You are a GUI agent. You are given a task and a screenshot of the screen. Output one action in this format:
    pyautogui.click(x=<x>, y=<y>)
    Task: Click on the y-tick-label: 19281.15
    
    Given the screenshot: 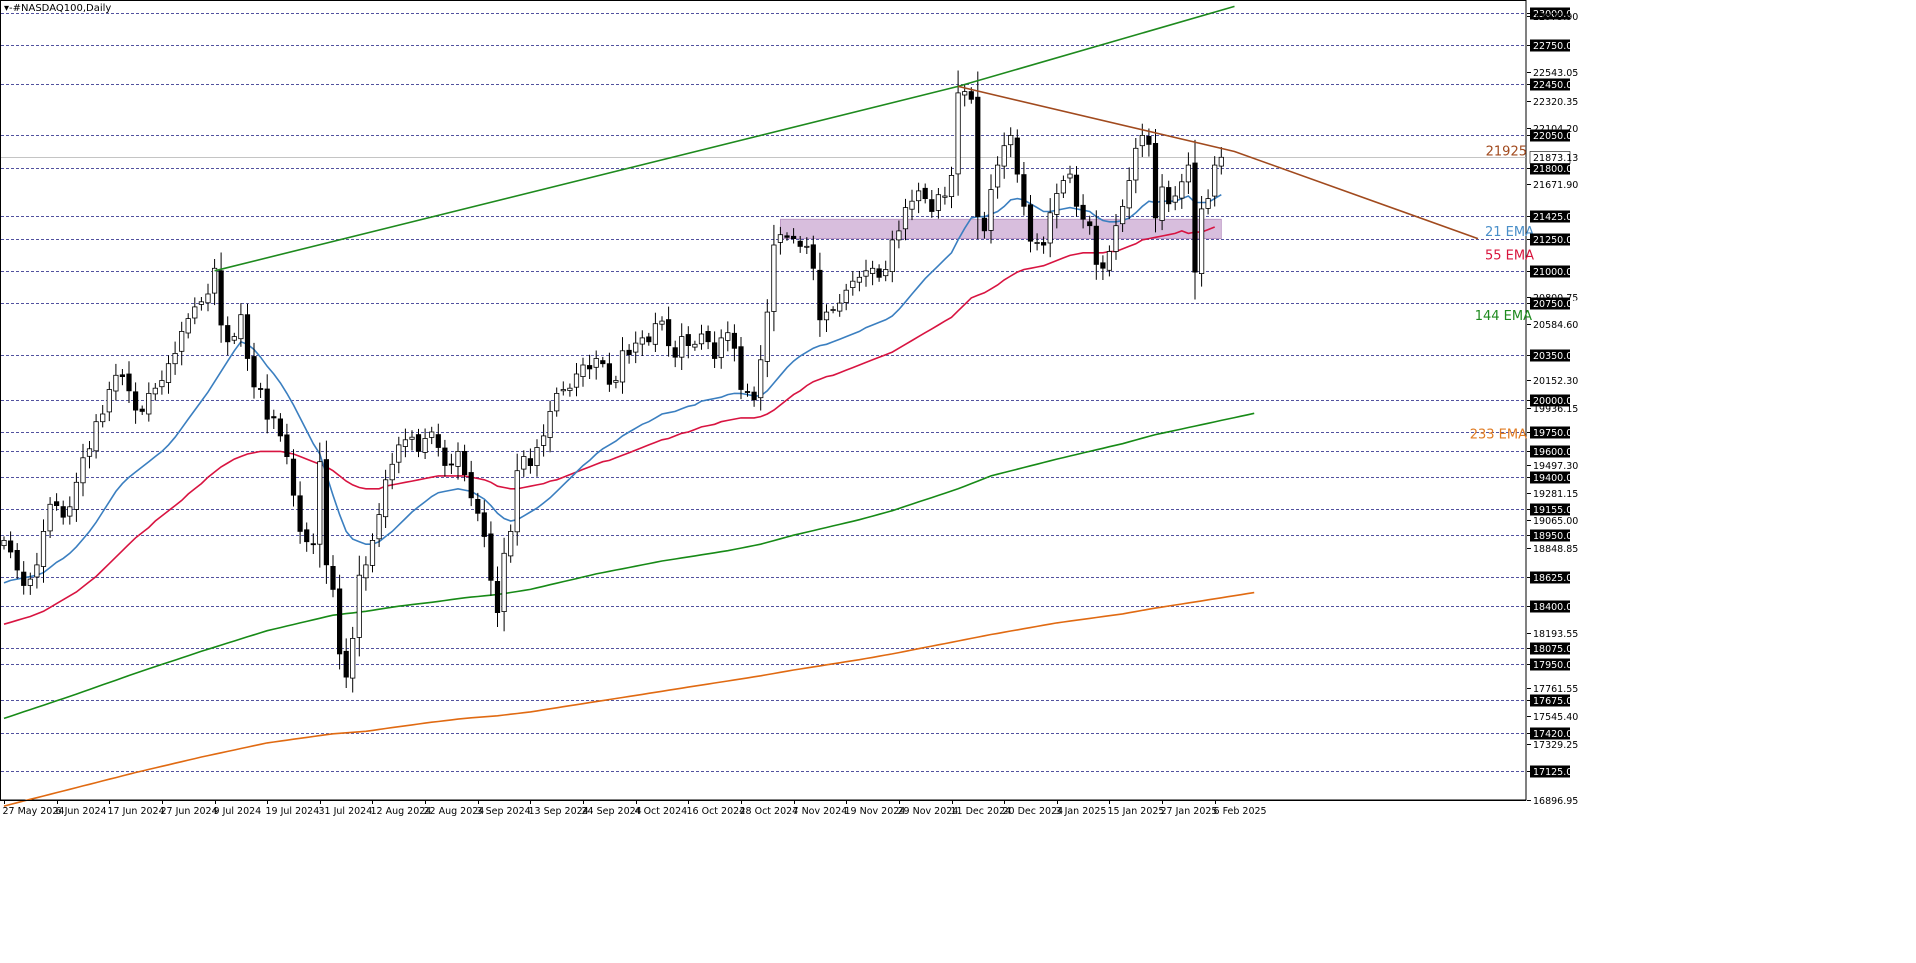 What is the action you would take?
    pyautogui.click(x=1555, y=494)
    